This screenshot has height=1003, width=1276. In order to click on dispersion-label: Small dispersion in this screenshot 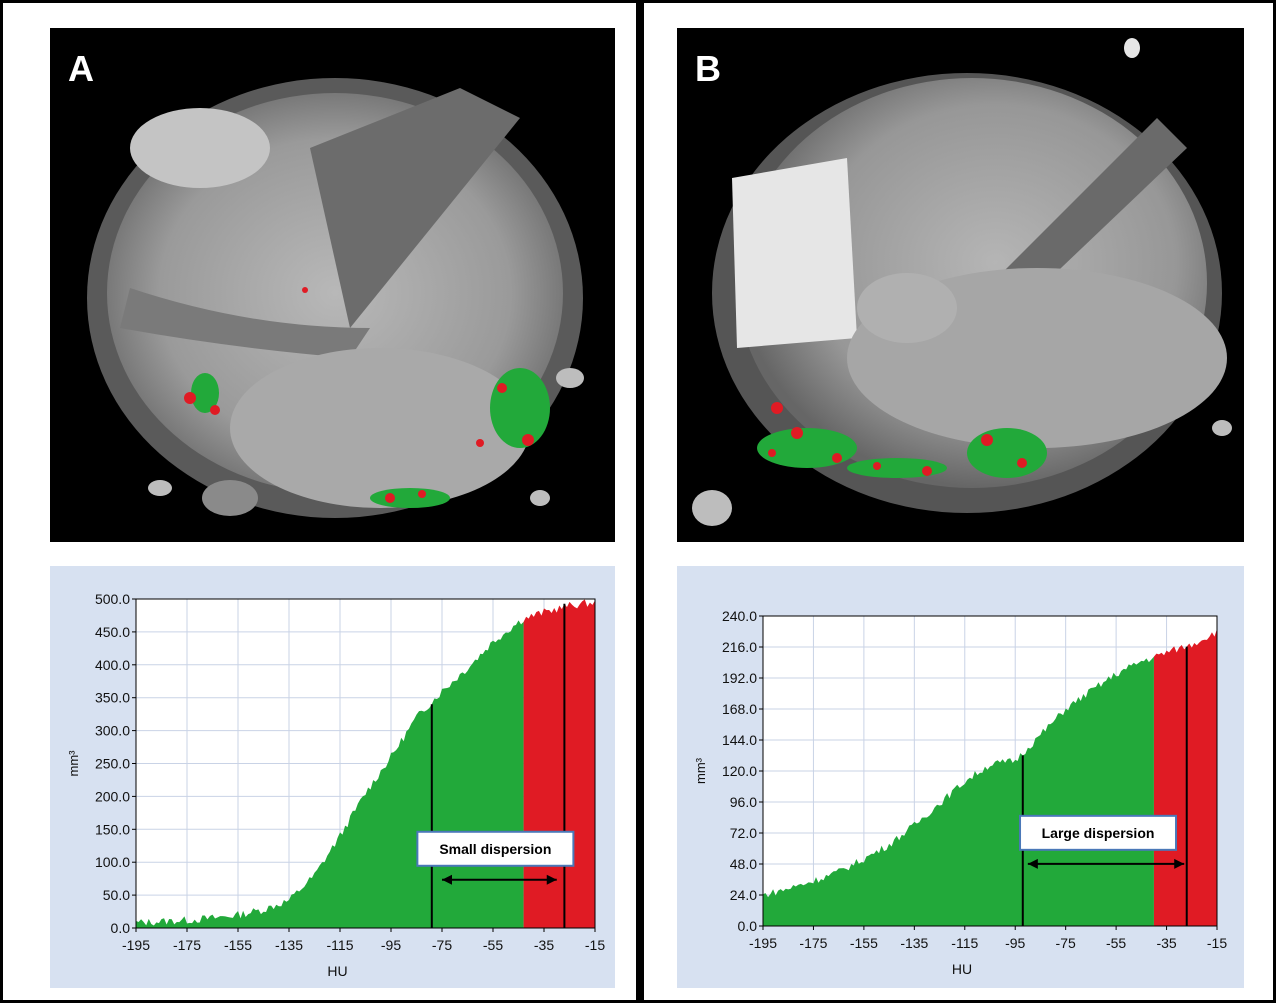, I will do `click(495, 849)`.